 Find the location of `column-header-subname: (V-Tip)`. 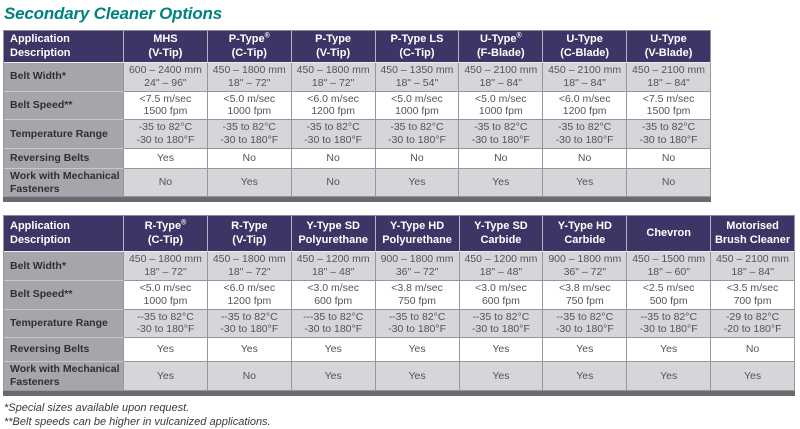

column-header-subname: (V-Tip) is located at coordinates (165, 52).